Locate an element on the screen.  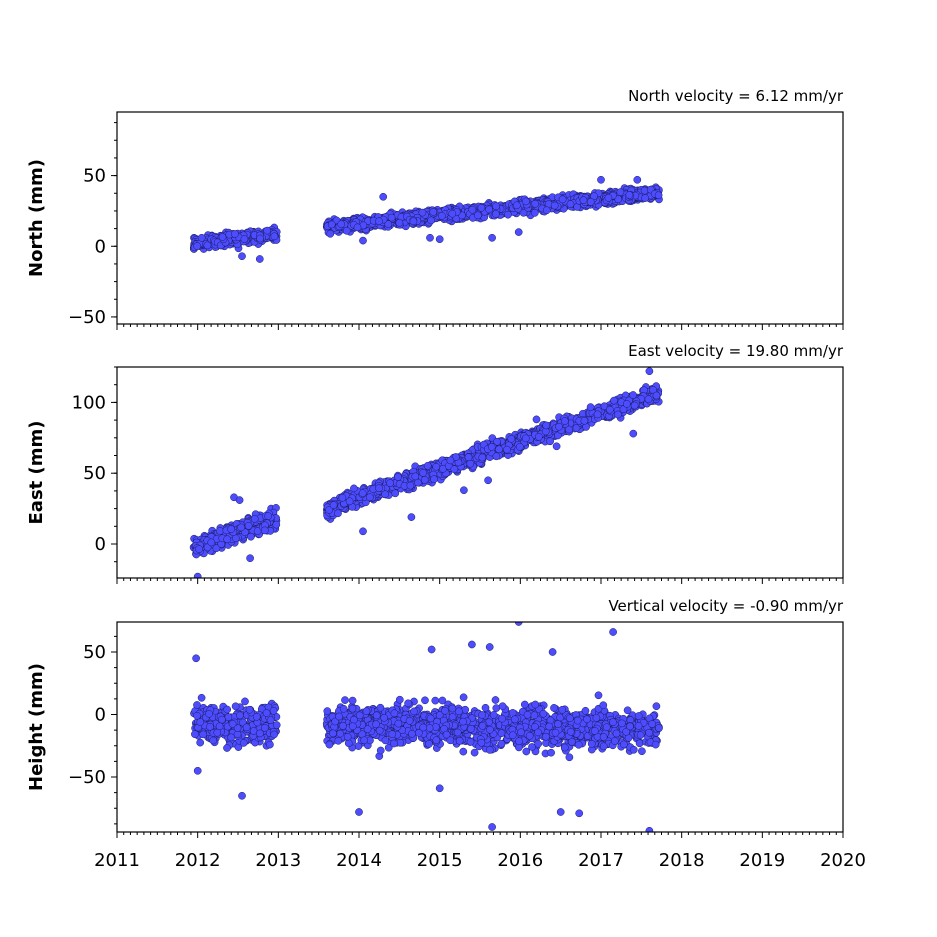
height-points is located at coordinates (426, 727).